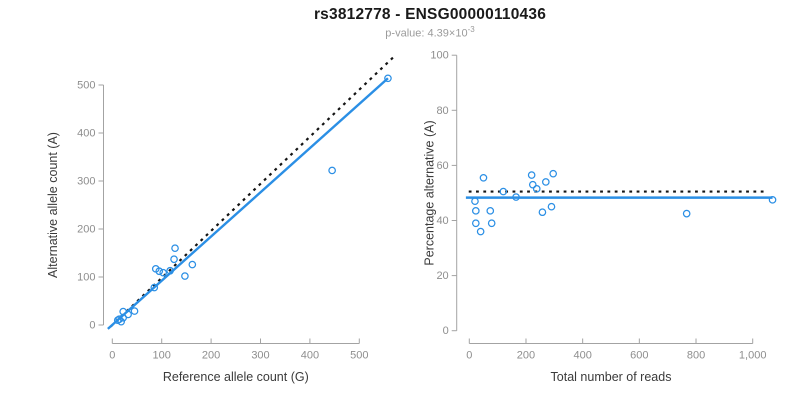 This screenshot has height=400, width=800. What do you see at coordinates (639, 356) in the screenshot?
I see `x-tick-label: 600` at bounding box center [639, 356].